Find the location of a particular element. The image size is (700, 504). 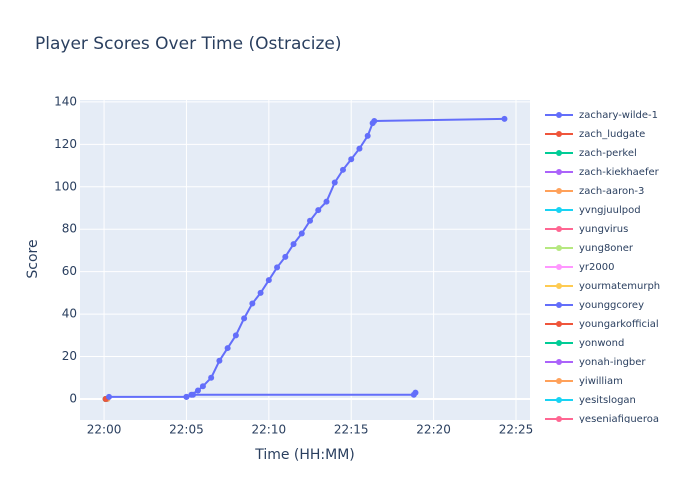

legend-label: yiwilliam is located at coordinates (601, 381).